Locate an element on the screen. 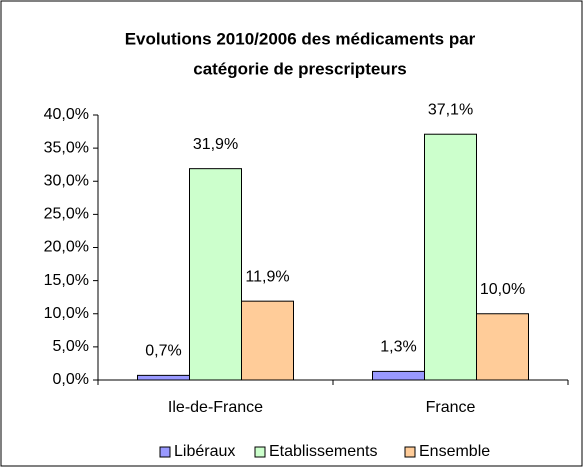 This screenshot has height=468, width=584. y-tick-label: 0,0% is located at coordinates (71, 379).